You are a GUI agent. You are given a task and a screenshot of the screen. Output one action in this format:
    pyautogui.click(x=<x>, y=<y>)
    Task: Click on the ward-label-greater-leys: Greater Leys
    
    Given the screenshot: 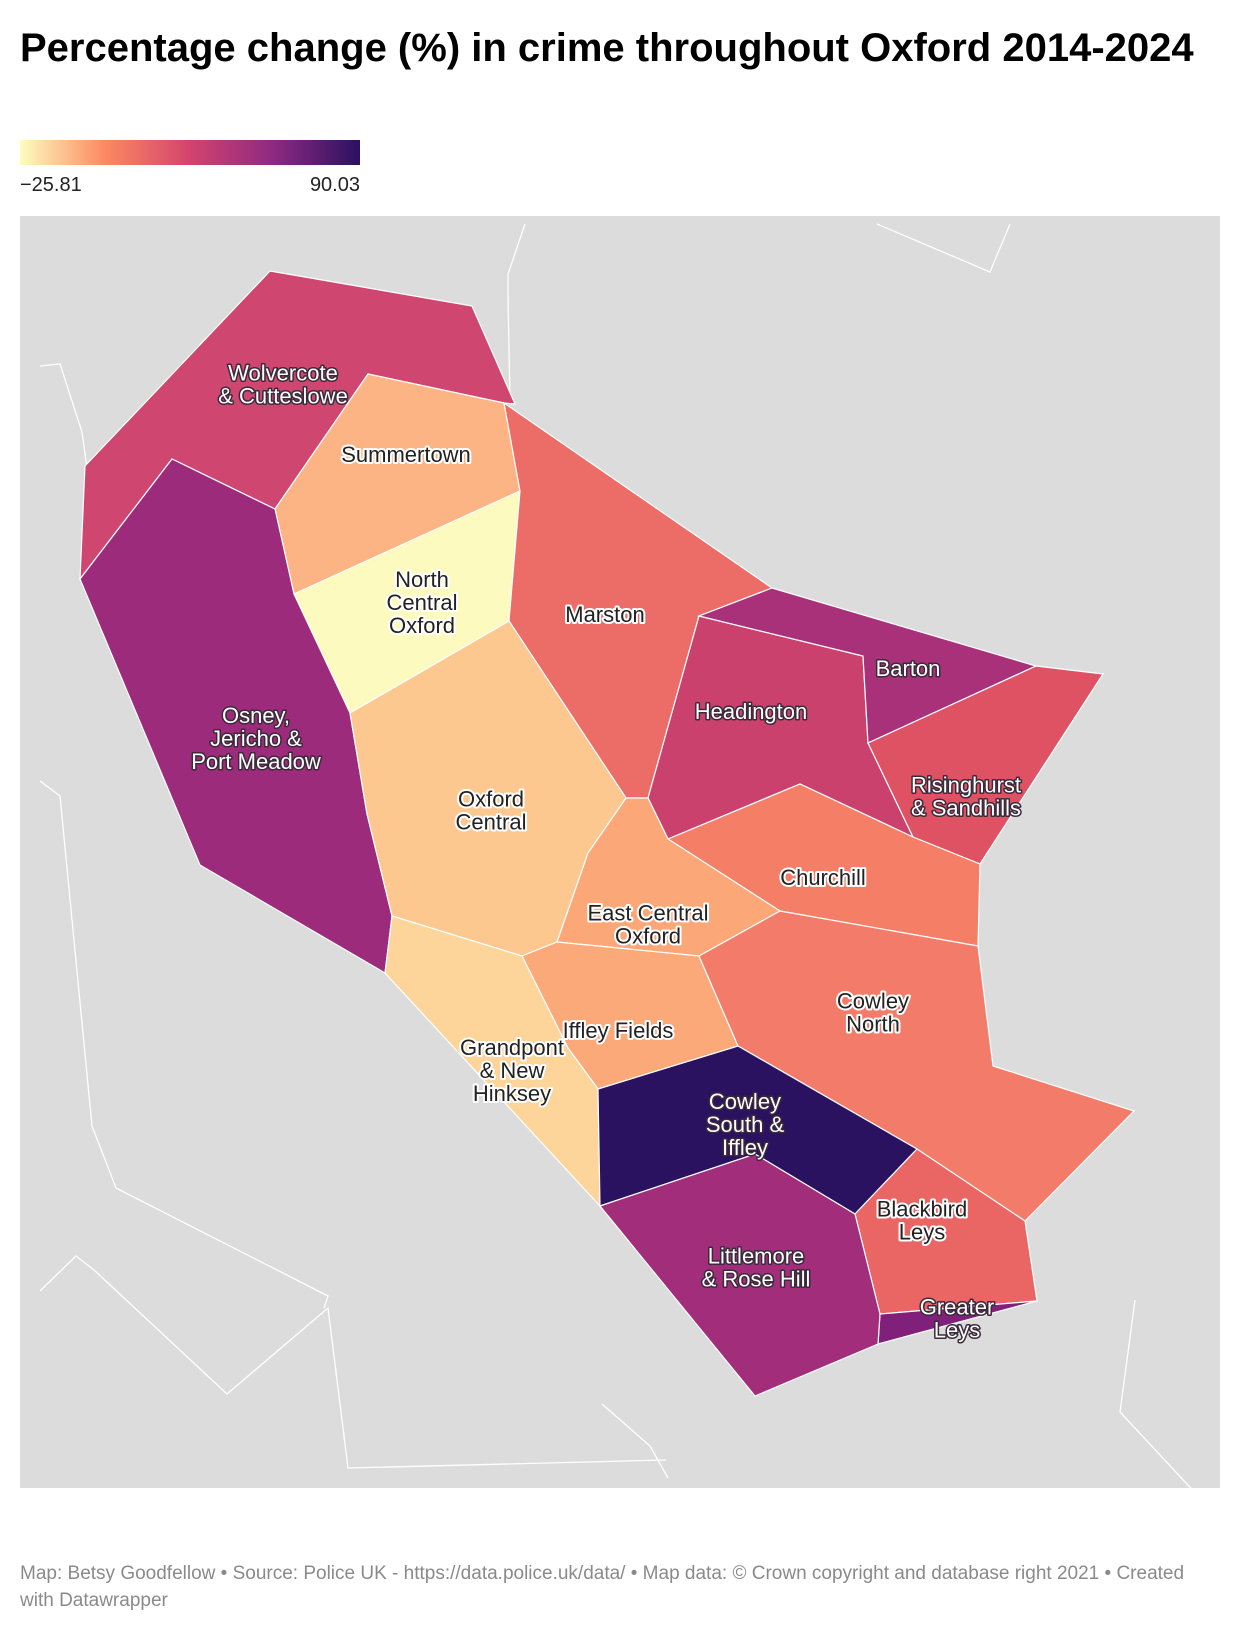 What is the action you would take?
    pyautogui.click(x=957, y=1319)
    